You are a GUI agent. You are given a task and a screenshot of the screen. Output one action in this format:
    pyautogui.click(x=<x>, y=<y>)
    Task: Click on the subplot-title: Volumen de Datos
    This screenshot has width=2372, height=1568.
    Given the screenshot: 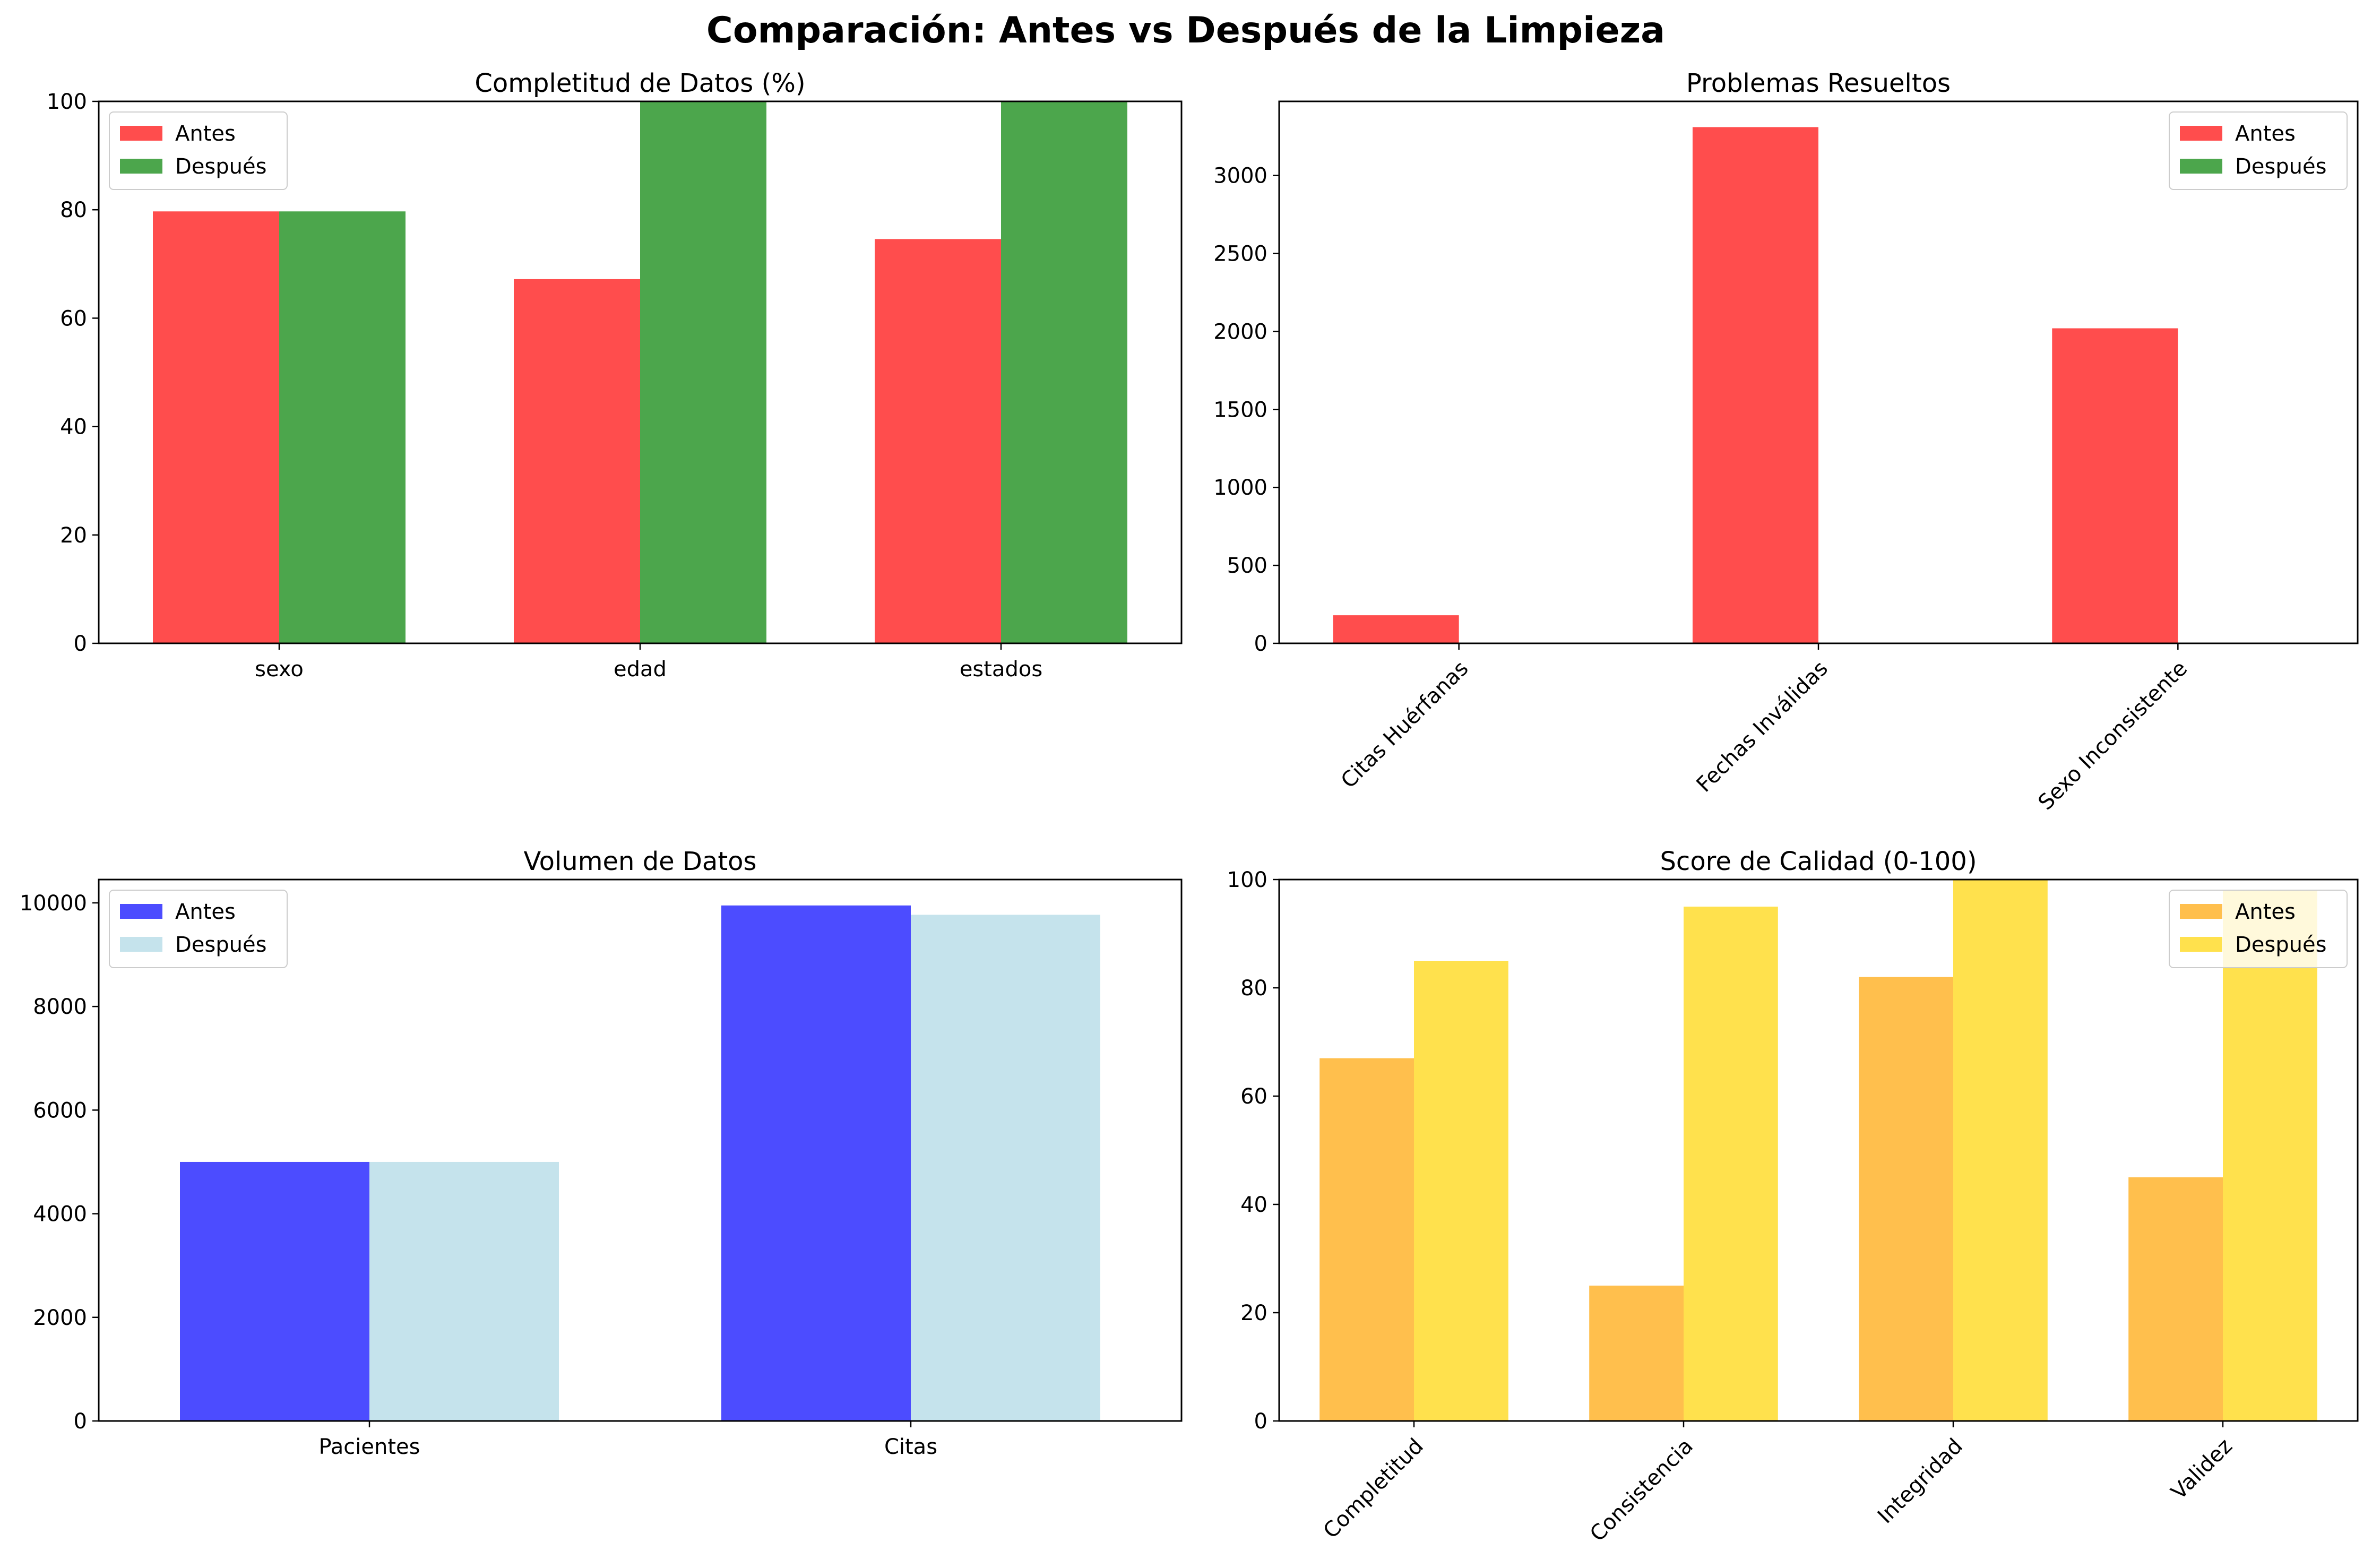 What is the action you would take?
    pyautogui.click(x=639, y=861)
    